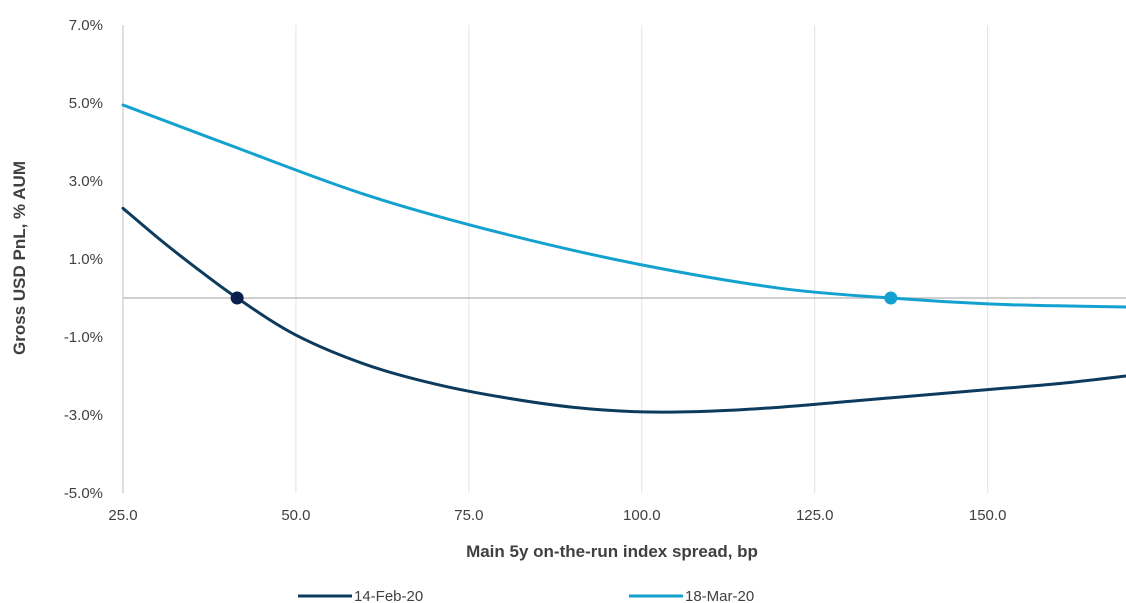 This screenshot has height=603, width=1126. I want to click on x-tick-label: 50.0, so click(295, 515).